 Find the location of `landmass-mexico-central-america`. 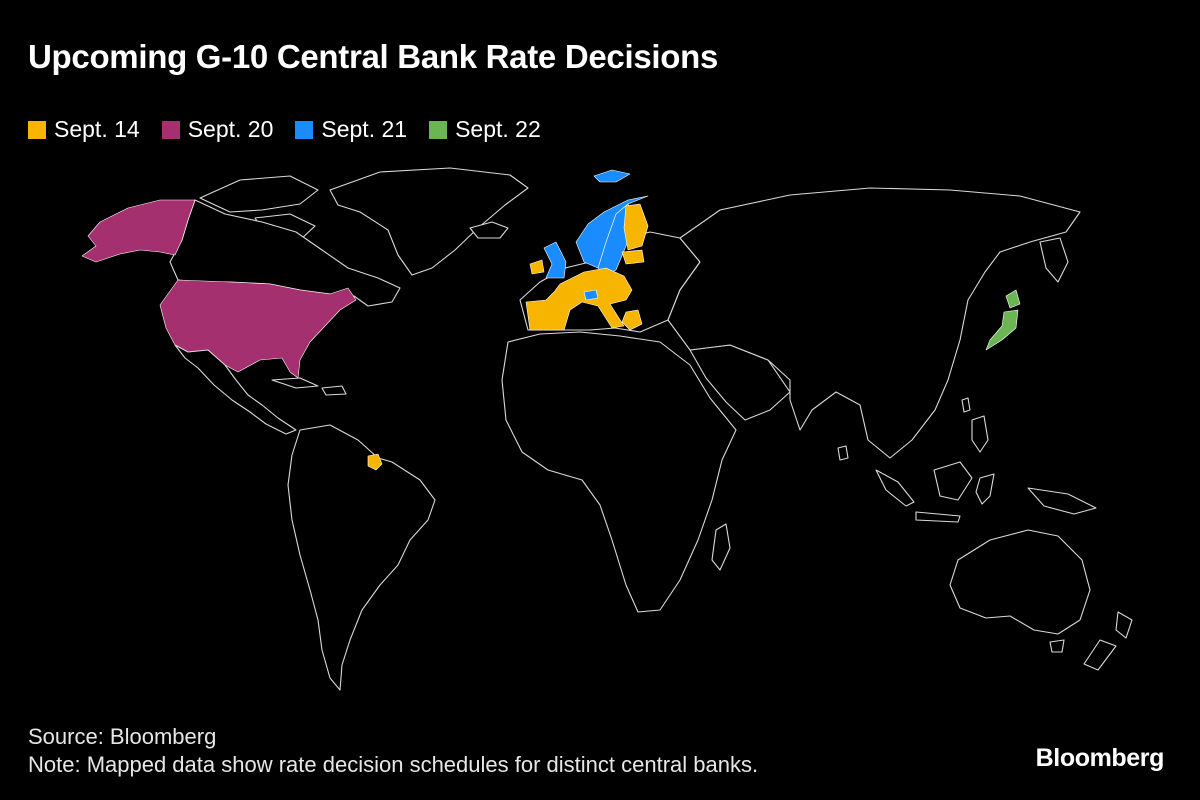

landmass-mexico-central-america is located at coordinates (235, 389).